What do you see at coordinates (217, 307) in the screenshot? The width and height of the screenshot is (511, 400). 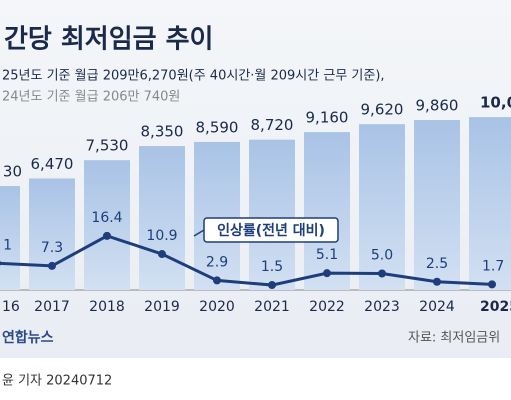 I see `x-tick-label: 2020` at bounding box center [217, 307].